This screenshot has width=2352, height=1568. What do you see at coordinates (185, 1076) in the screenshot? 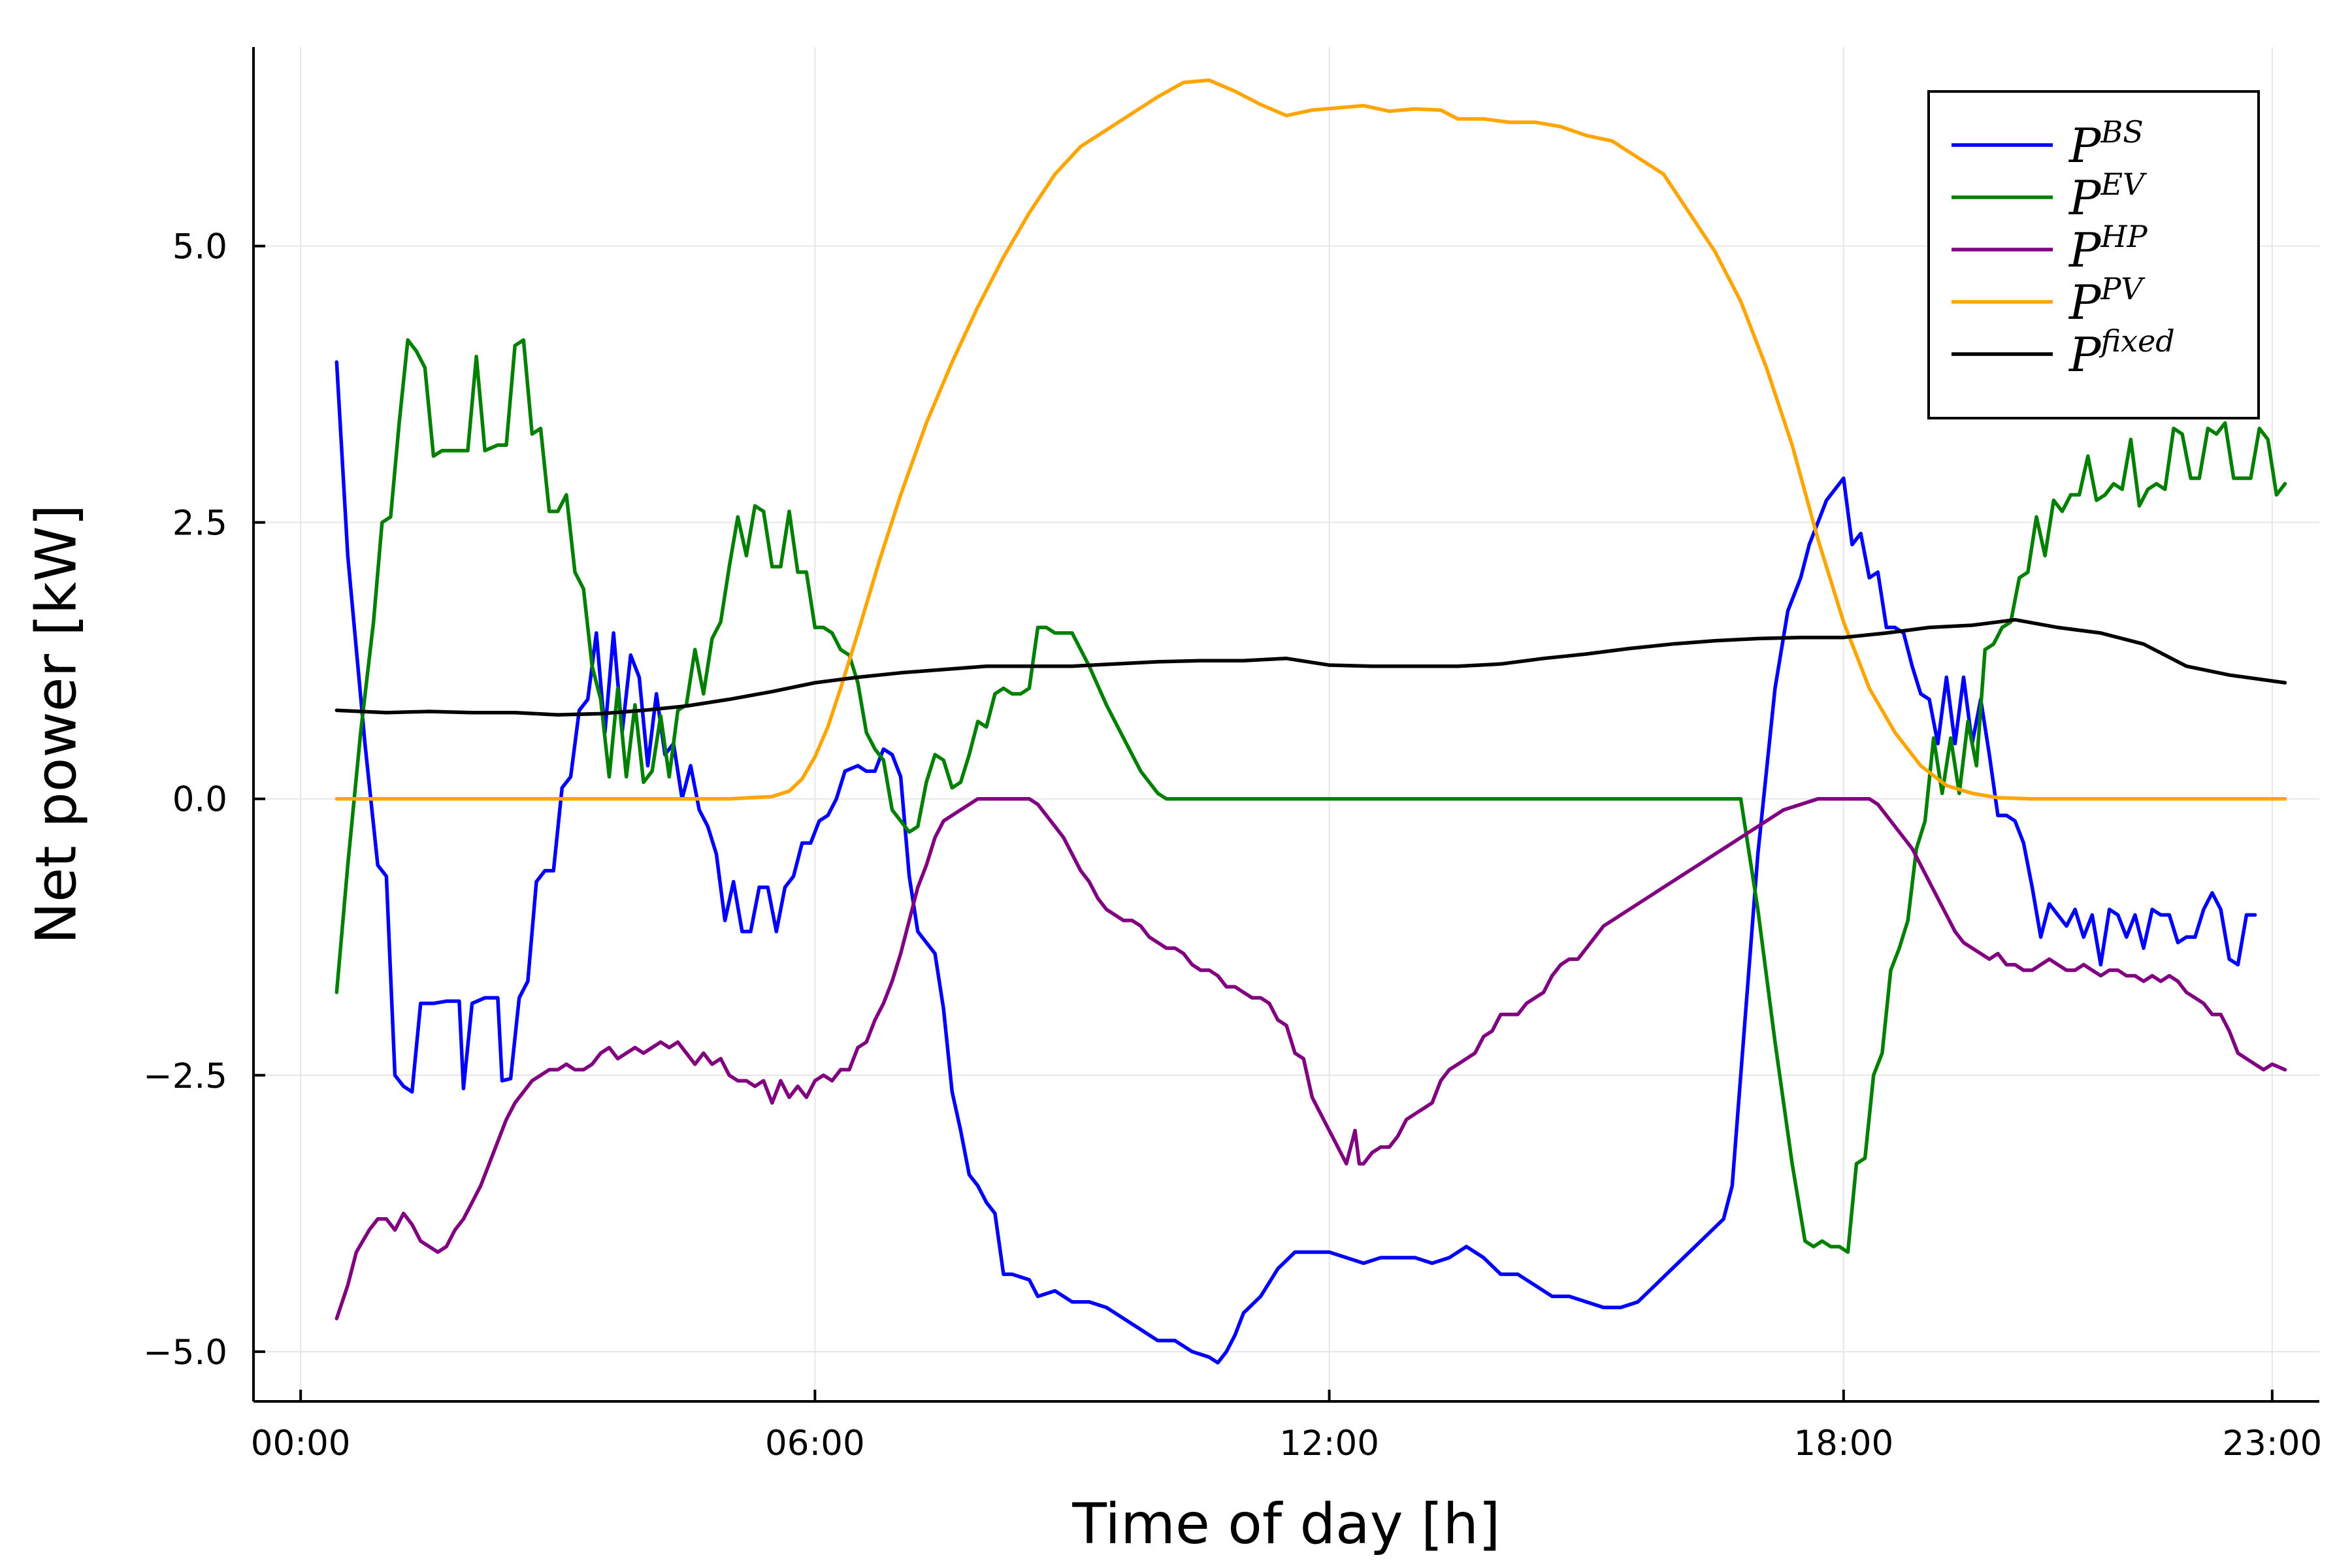
I see `y-tick-label: −2.5` at bounding box center [185, 1076].